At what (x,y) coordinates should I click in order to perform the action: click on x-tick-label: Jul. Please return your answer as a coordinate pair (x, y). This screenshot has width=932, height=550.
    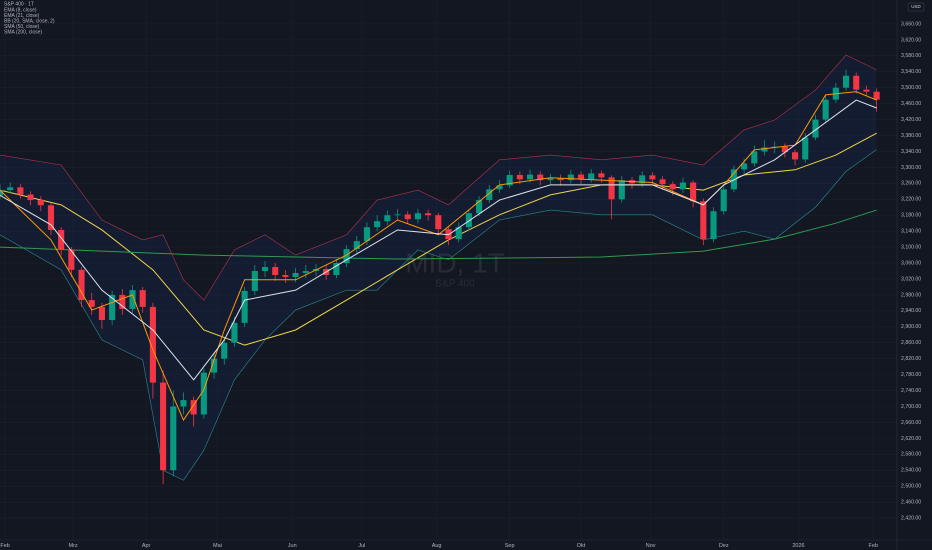
    Looking at the image, I should click on (361, 546).